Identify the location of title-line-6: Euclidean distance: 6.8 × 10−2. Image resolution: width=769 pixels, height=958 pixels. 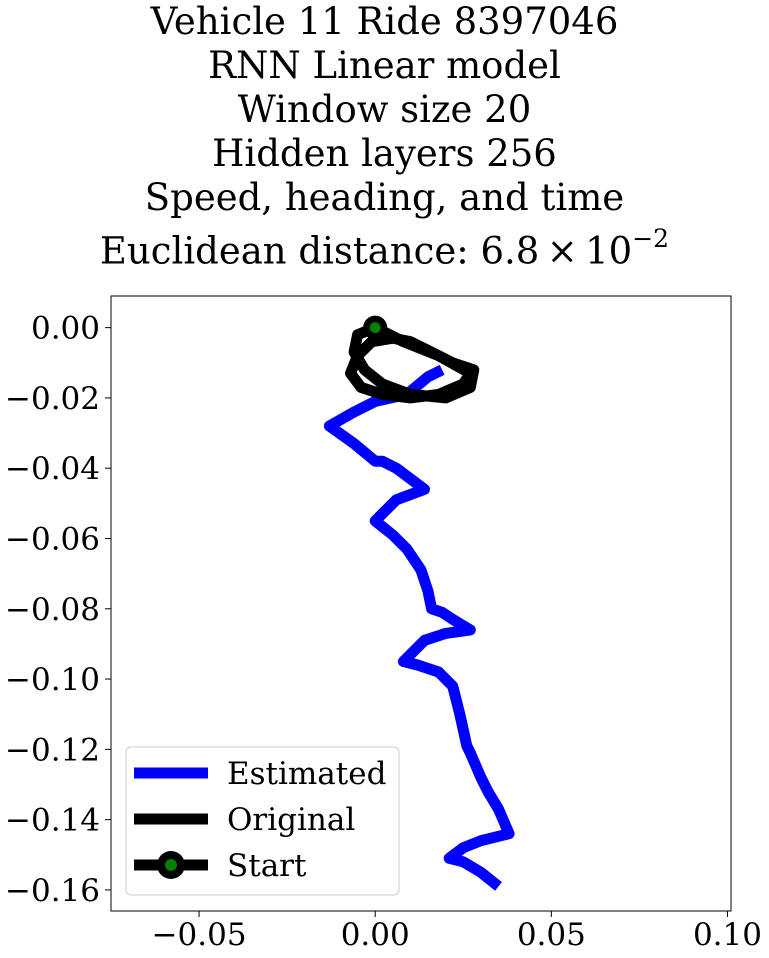
(384, 246).